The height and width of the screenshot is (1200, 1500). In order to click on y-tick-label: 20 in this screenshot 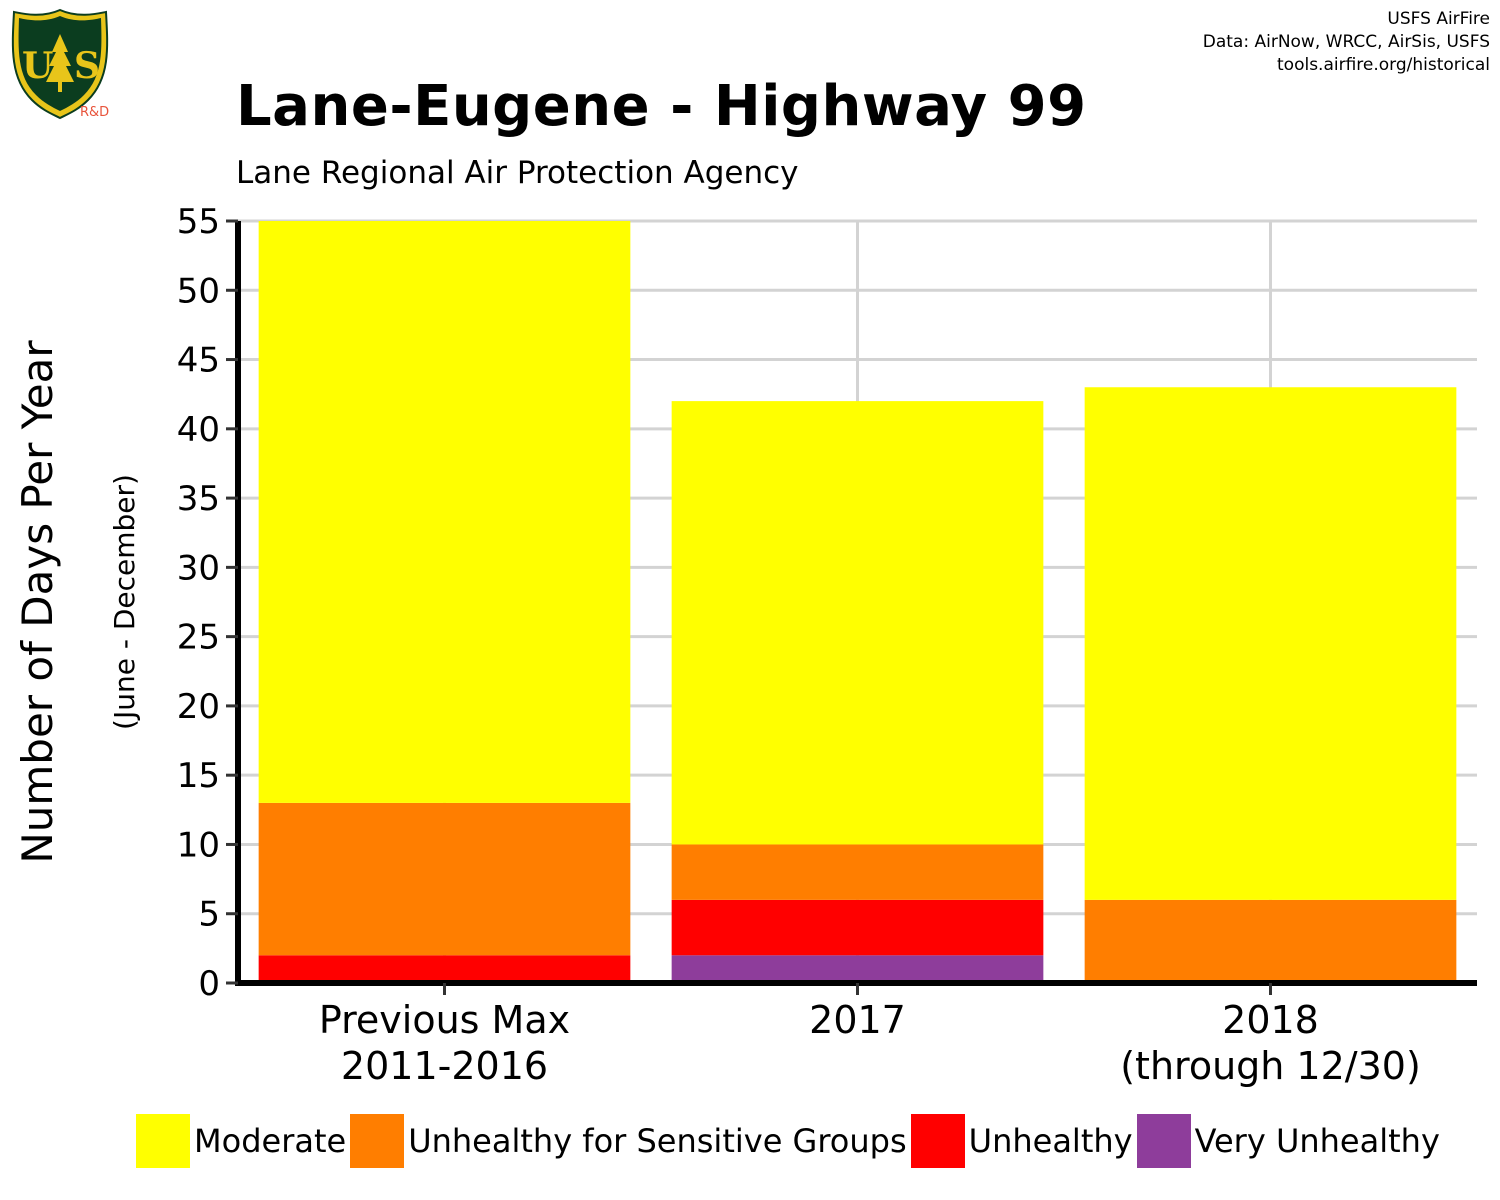, I will do `click(198, 707)`.